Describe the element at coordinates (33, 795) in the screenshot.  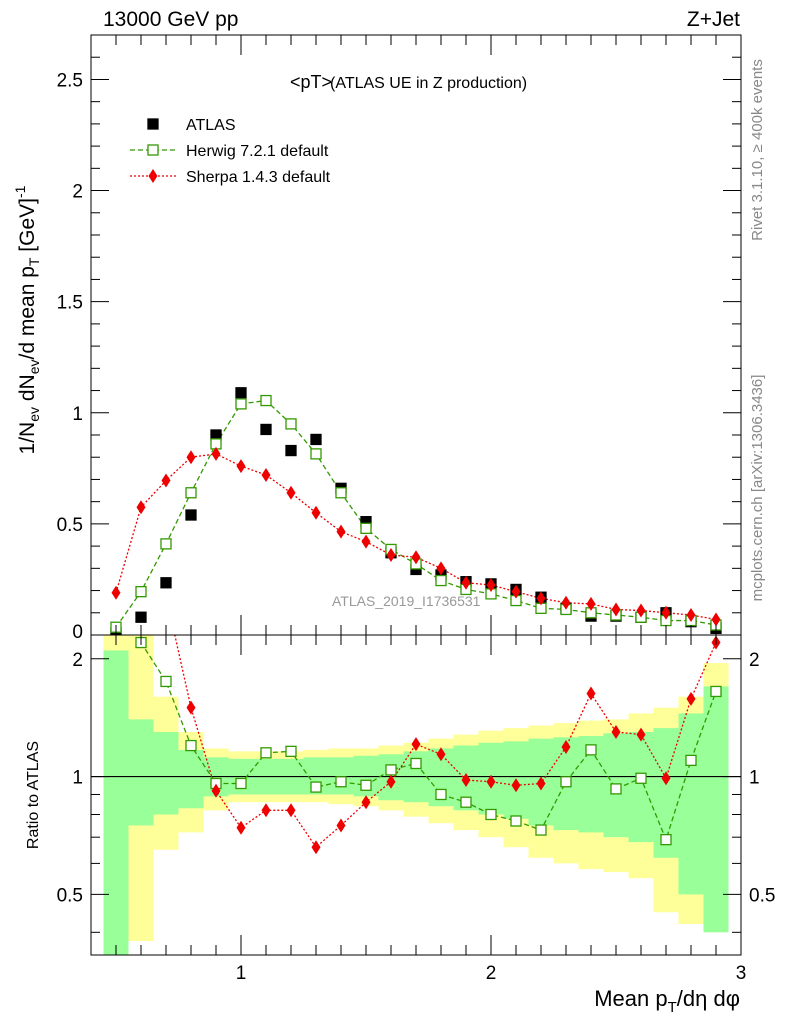
I see `ratio-y-axis-label: Ratio to ATLAS` at that location.